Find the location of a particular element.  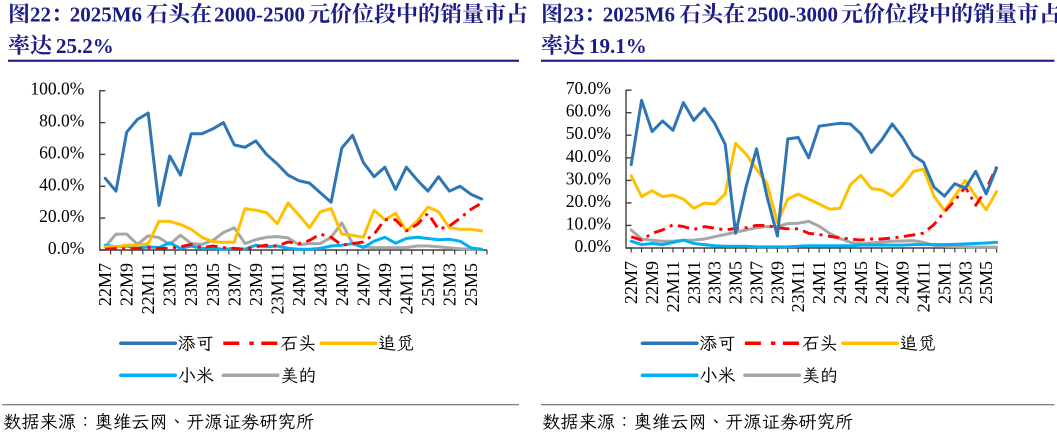

svg-text: 25.2% is located at coordinates (85, 46).